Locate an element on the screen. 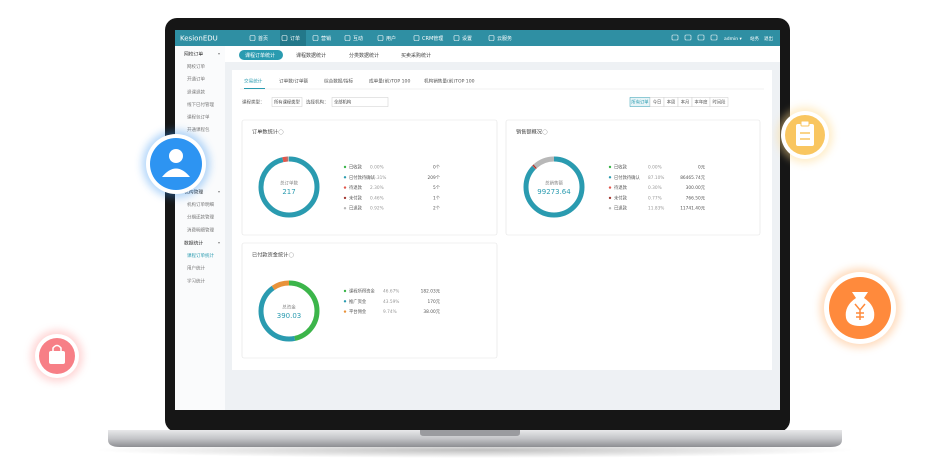  nav-item: 用户 is located at coordinates (391, 38).